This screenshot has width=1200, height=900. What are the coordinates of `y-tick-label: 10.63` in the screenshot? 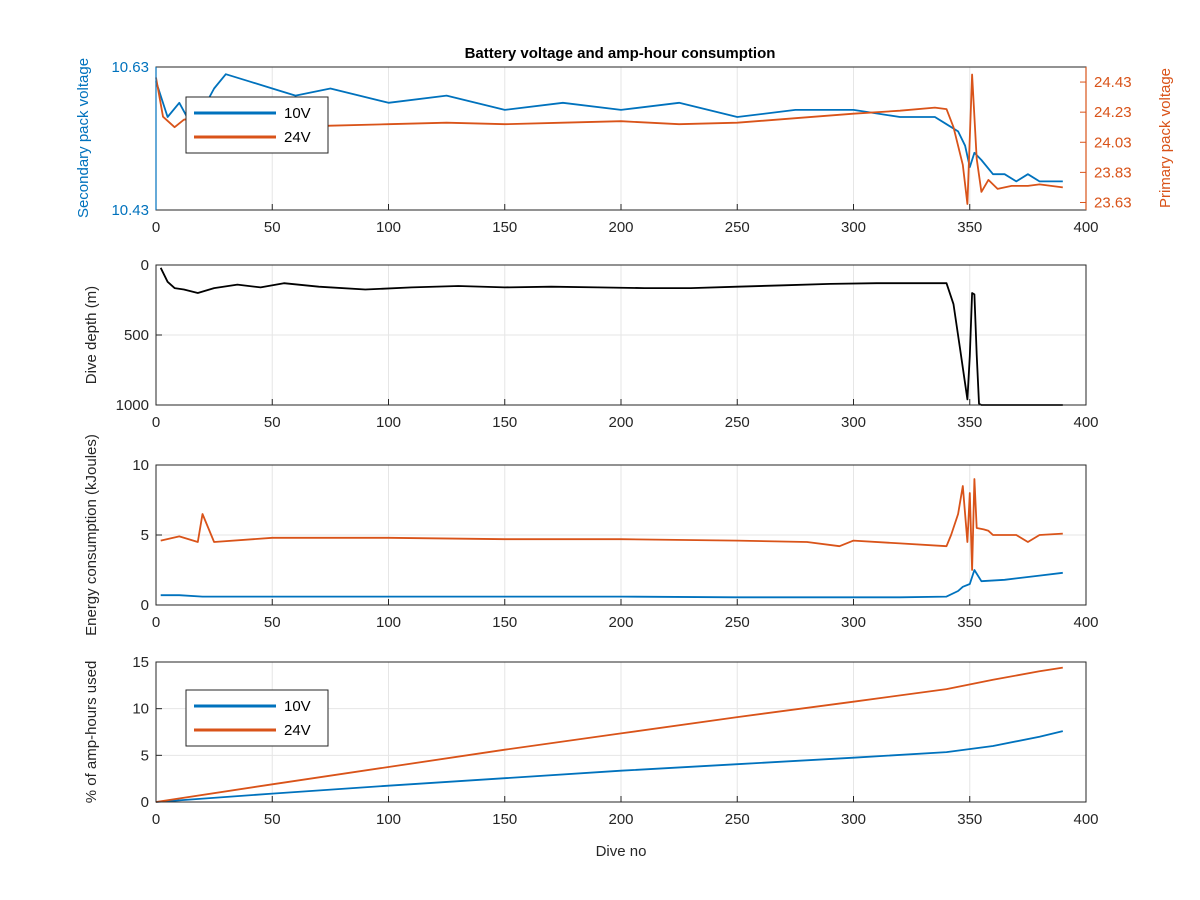 It's located at (130, 67).